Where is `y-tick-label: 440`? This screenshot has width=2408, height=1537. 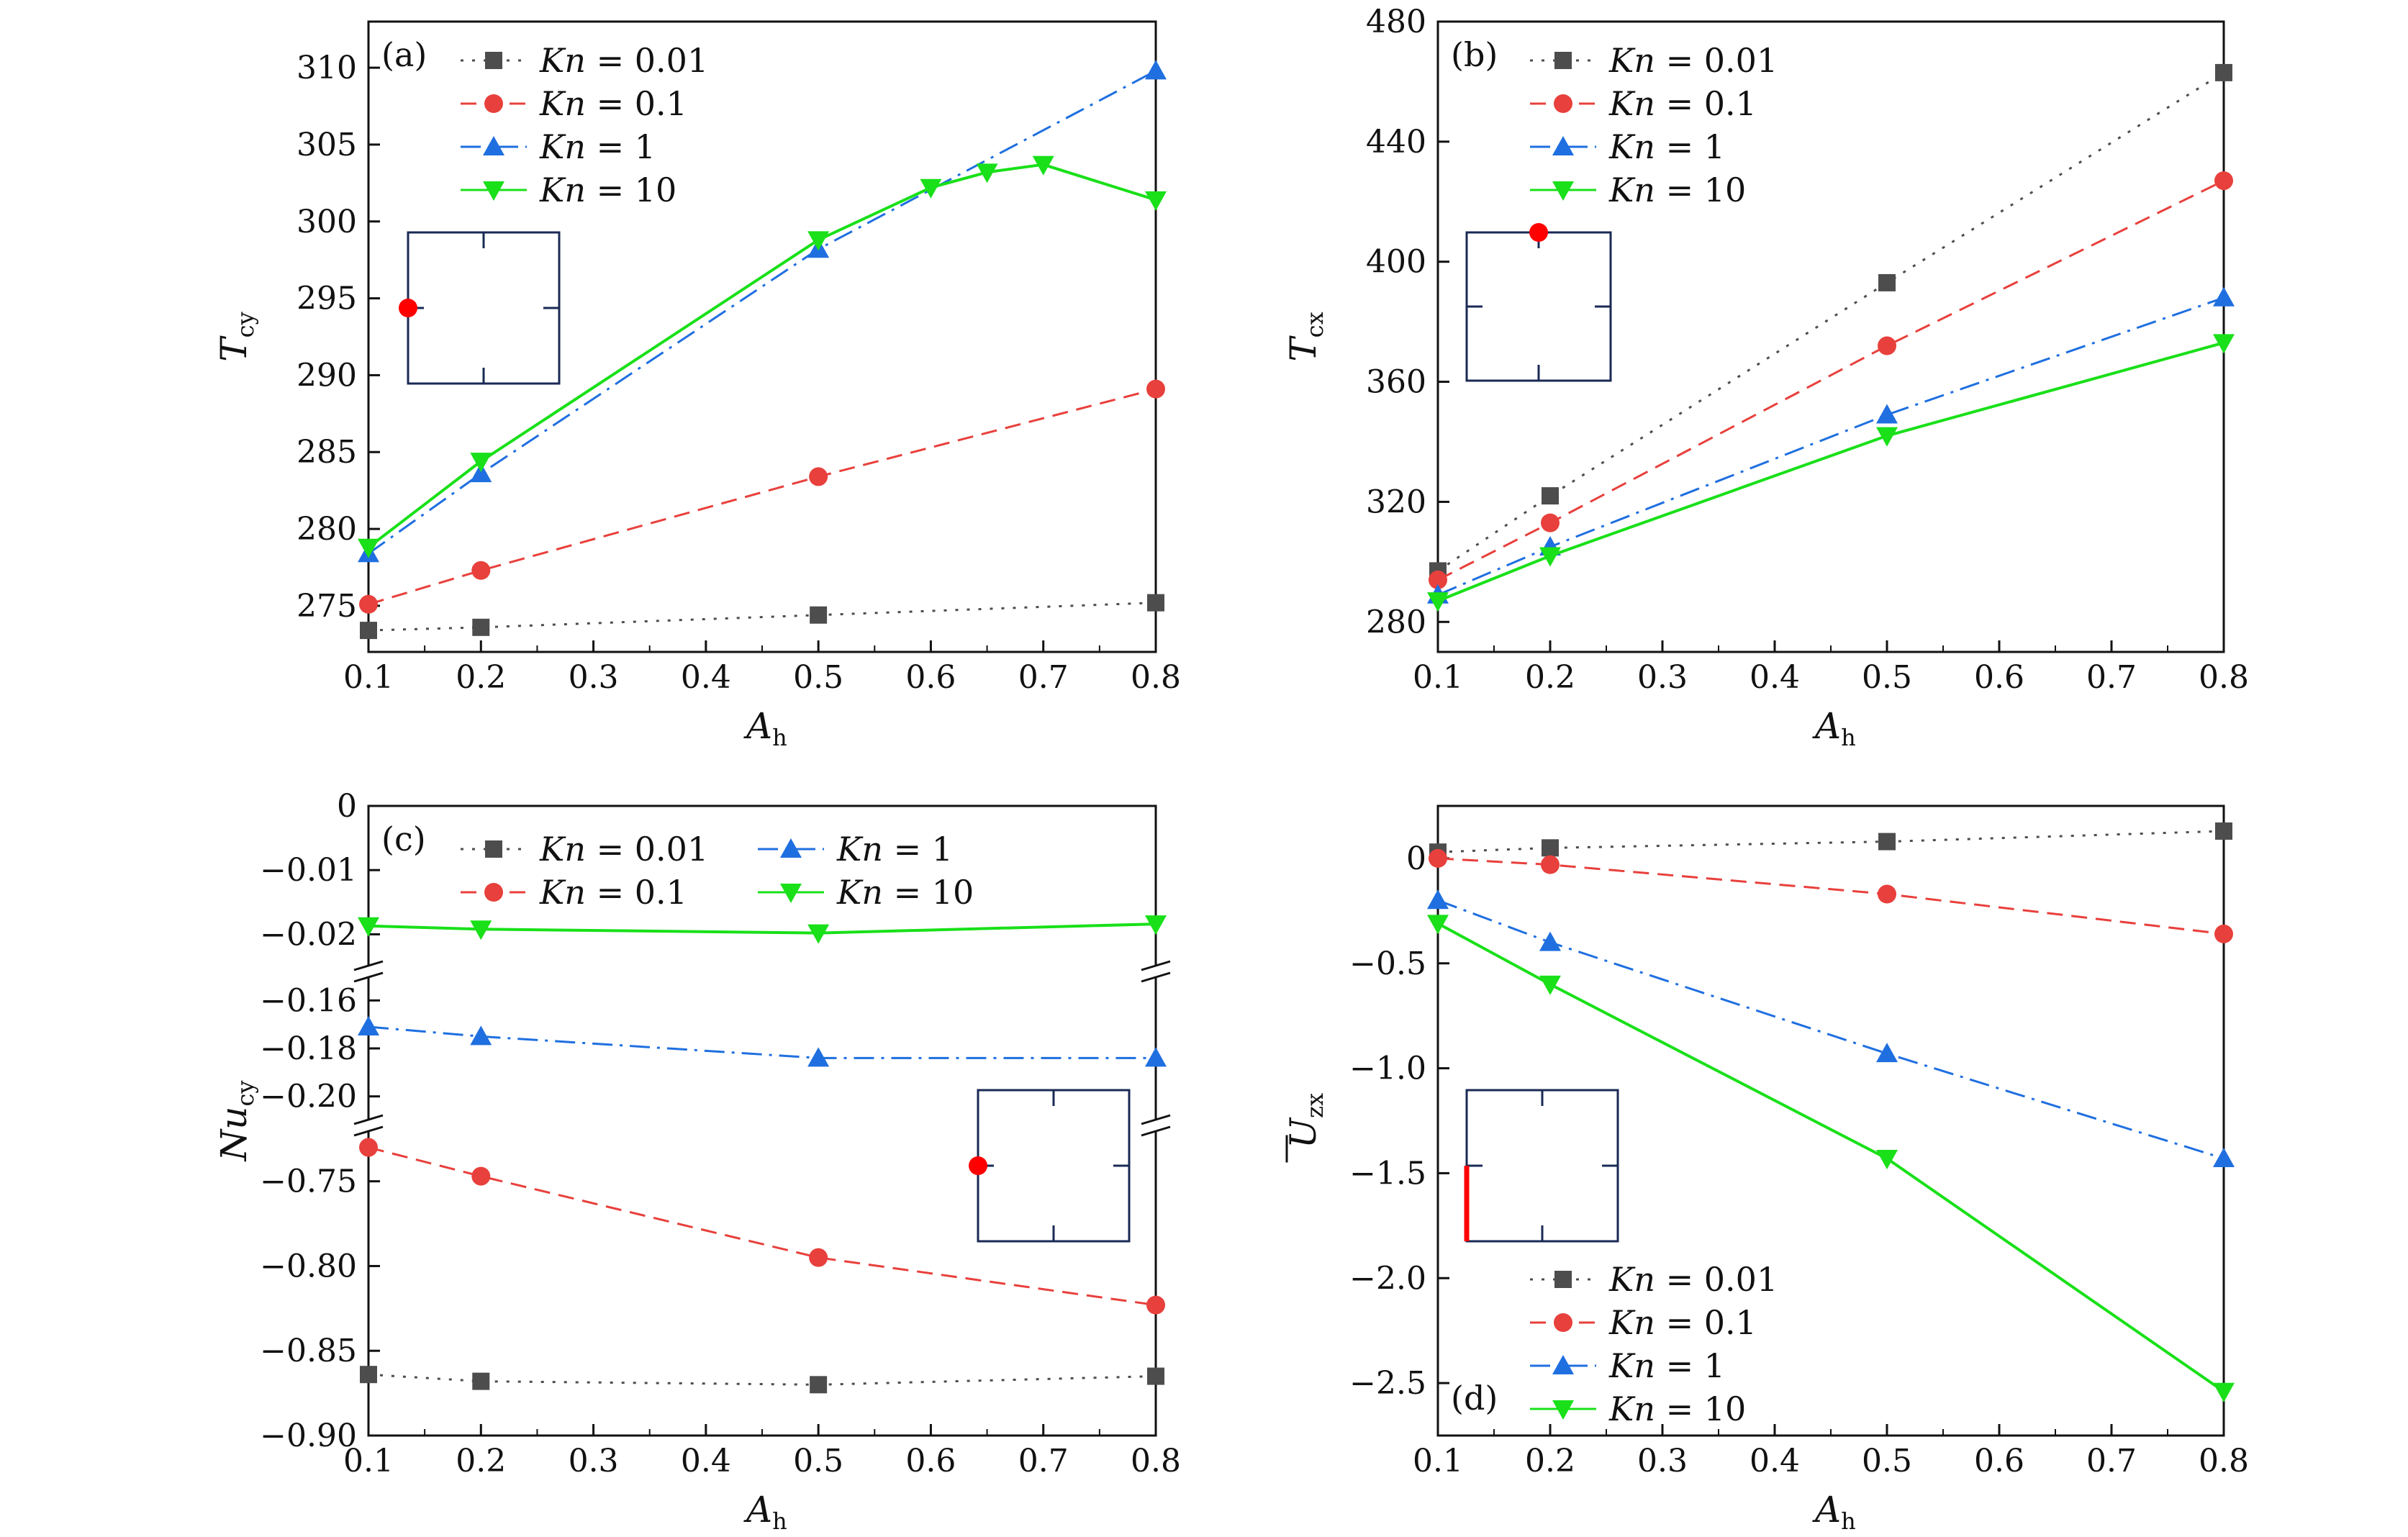
y-tick-label: 440 is located at coordinates (1396, 142).